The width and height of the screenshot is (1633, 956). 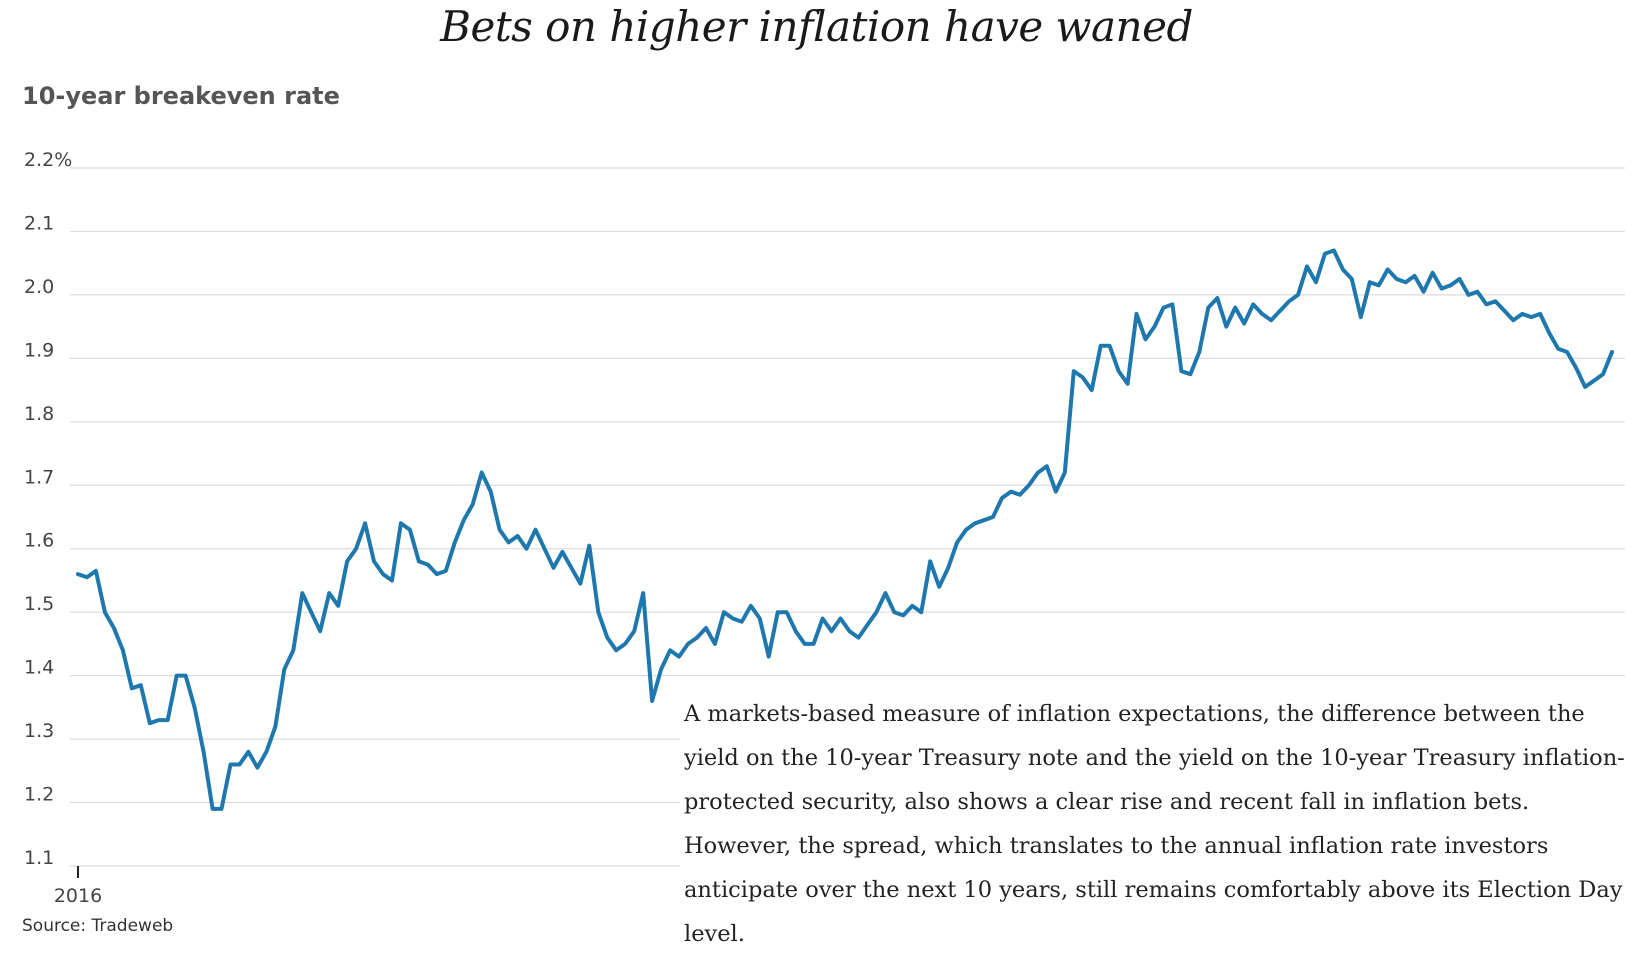 What do you see at coordinates (78, 886) in the screenshot?
I see `x-axis: 2016` at bounding box center [78, 886].